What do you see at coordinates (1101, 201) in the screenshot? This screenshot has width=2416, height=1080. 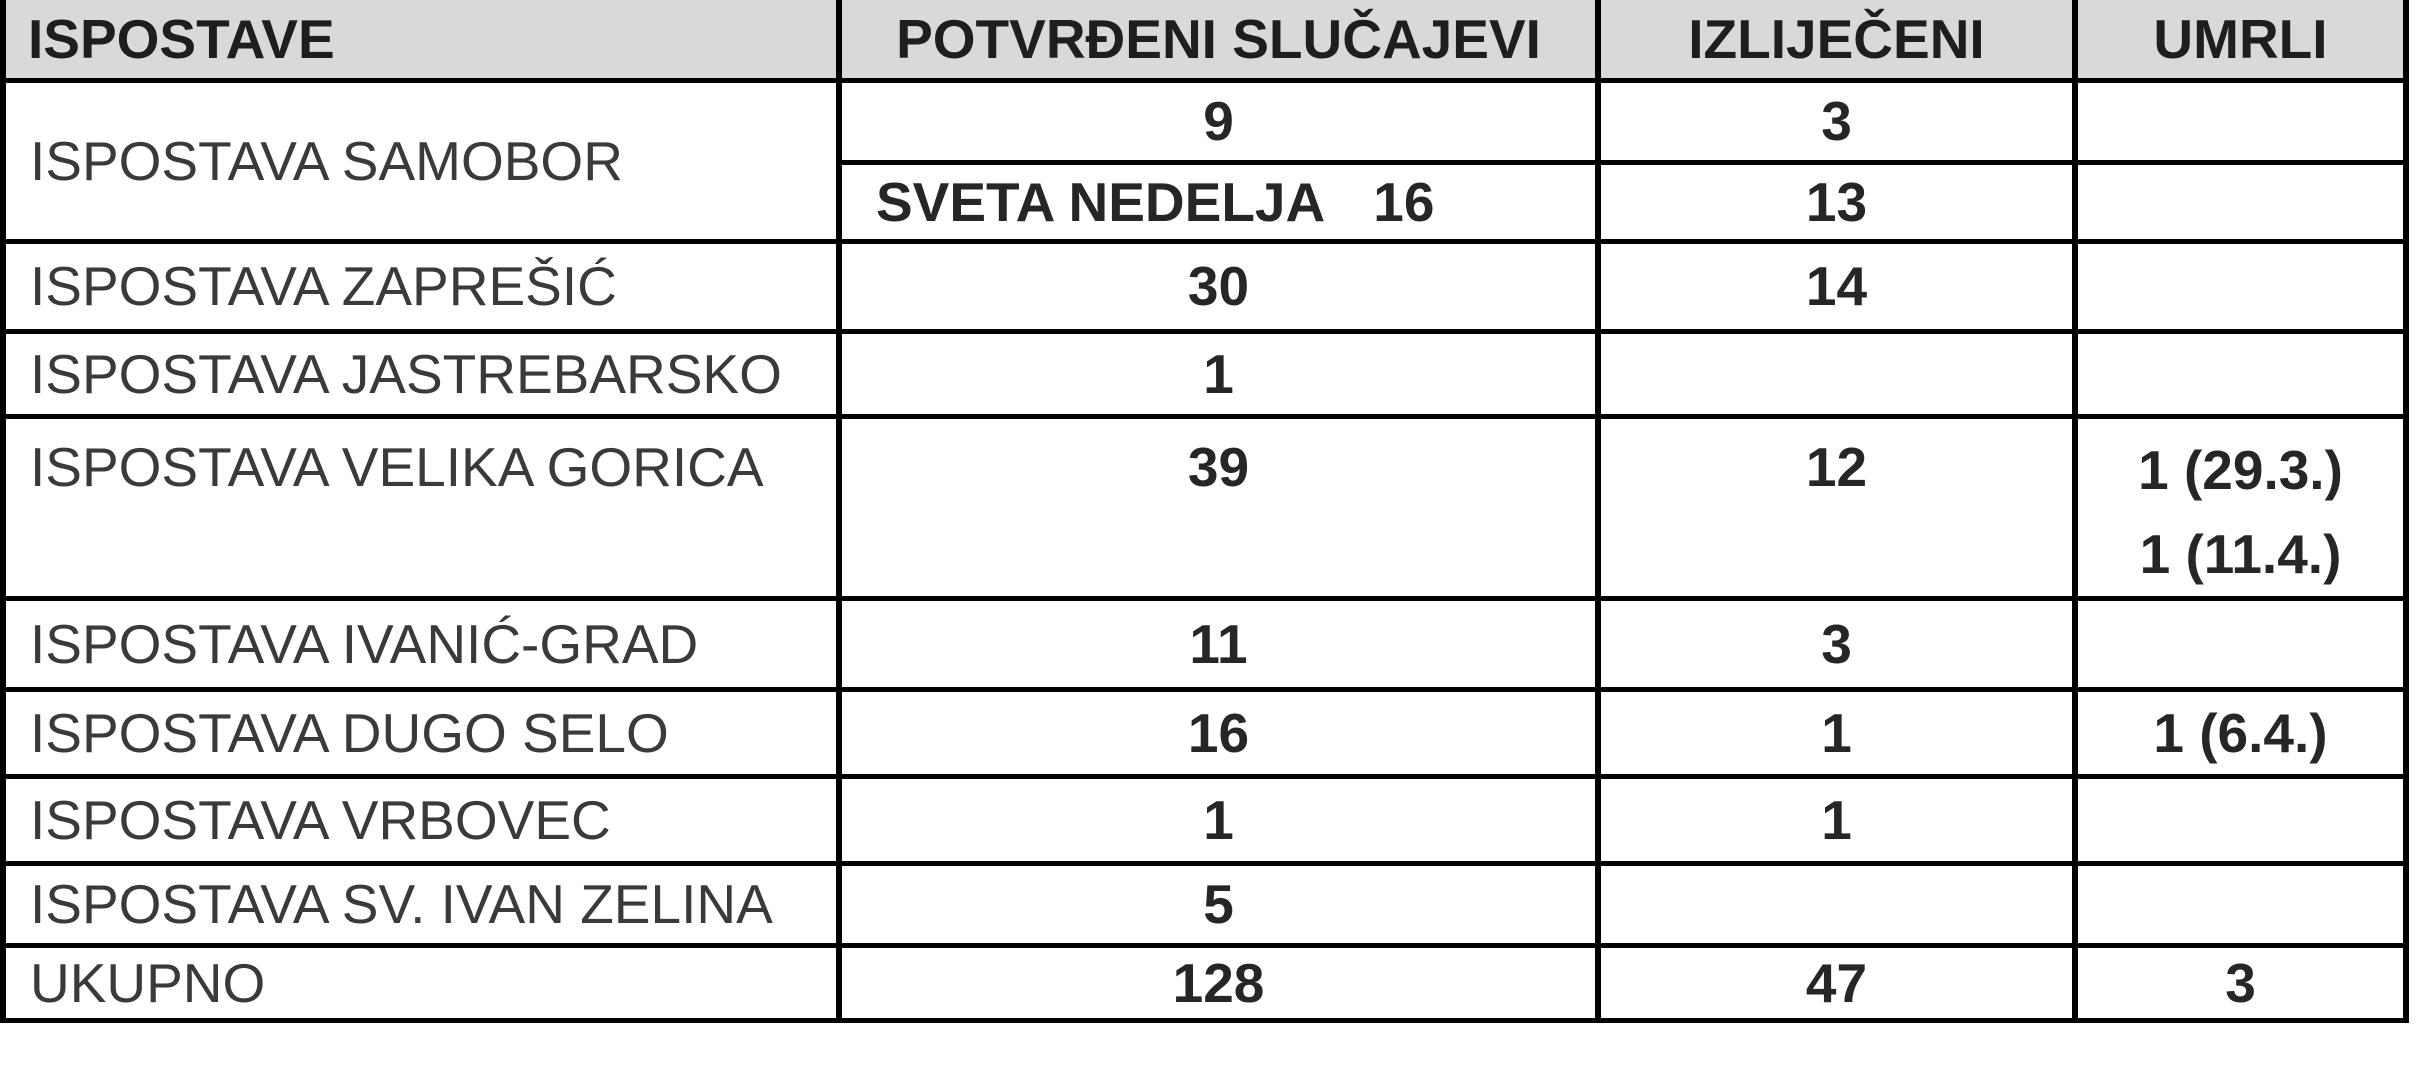 I see `sub-branch-label: SVETA NEDELJA` at bounding box center [1101, 201].